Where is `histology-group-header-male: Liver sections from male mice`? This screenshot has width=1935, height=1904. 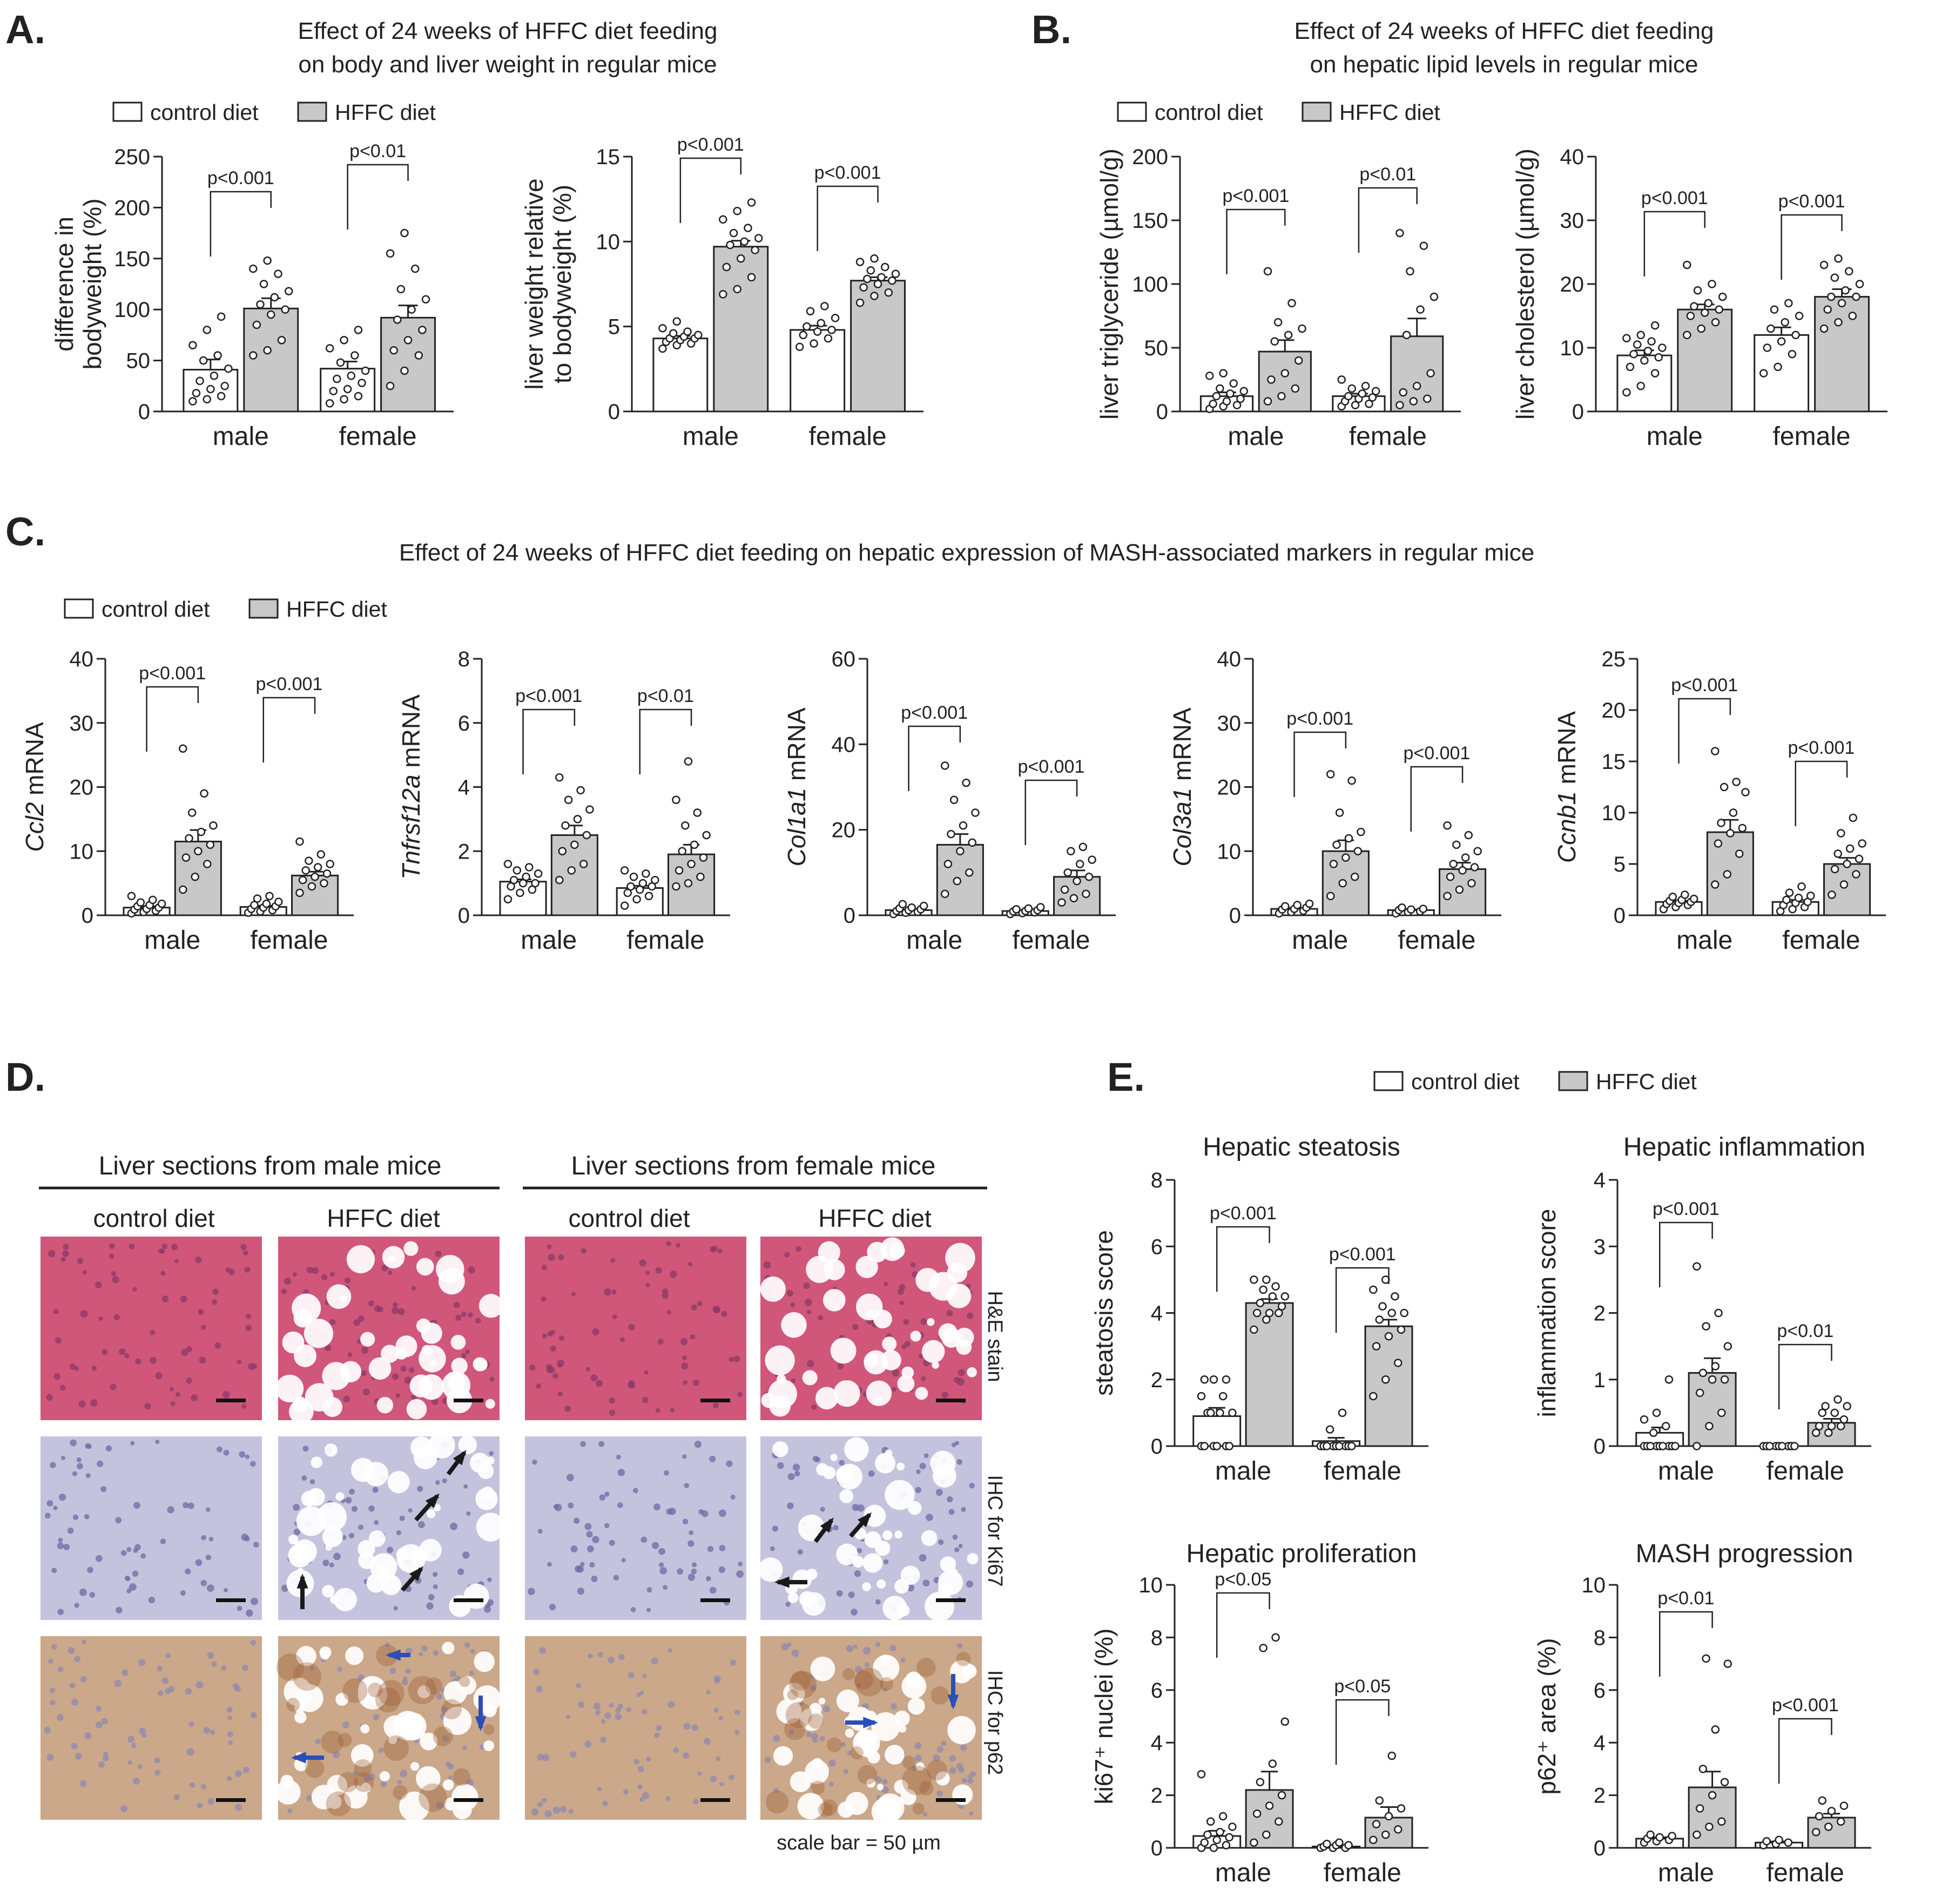
histology-group-header-male: Liver sections from male mice is located at coordinates (270, 1166).